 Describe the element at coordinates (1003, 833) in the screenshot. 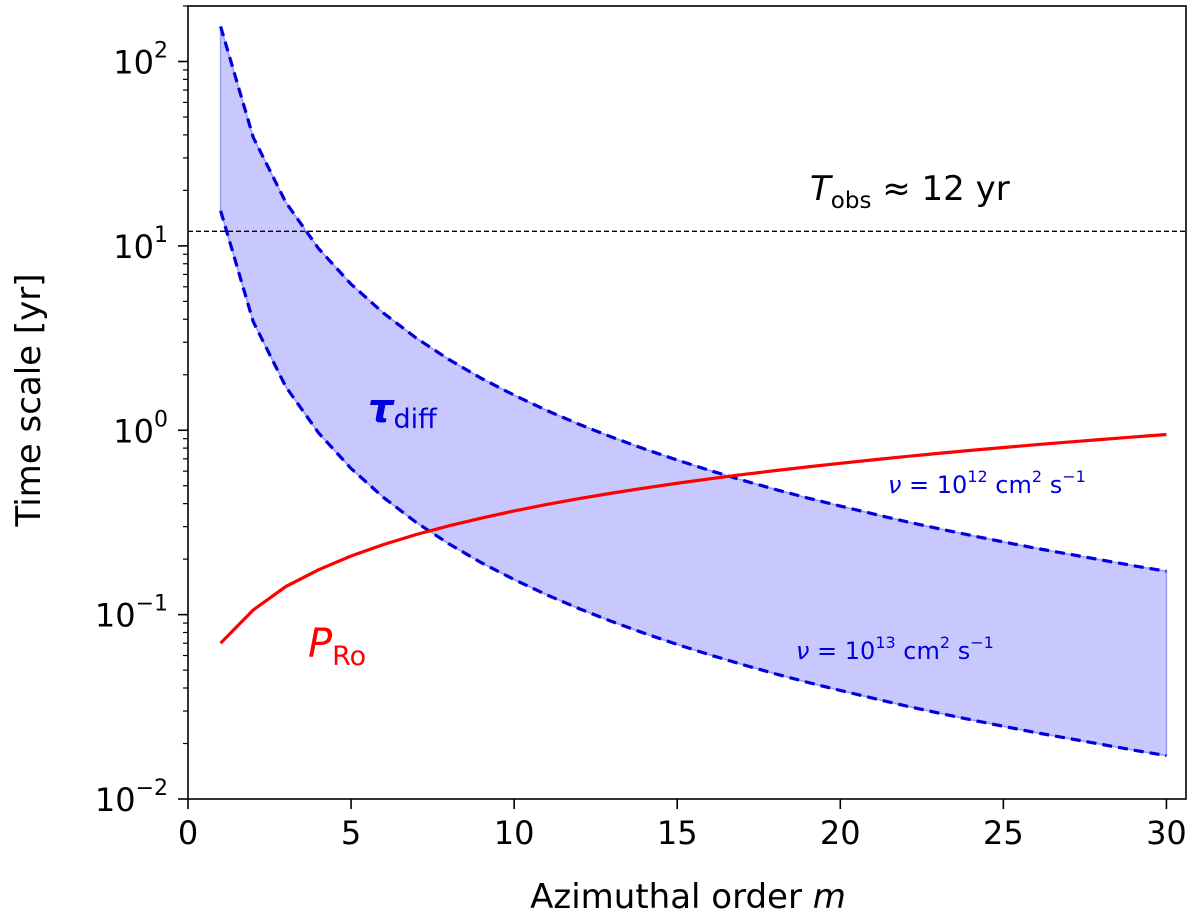

I see `x-tick-label: 25` at that location.